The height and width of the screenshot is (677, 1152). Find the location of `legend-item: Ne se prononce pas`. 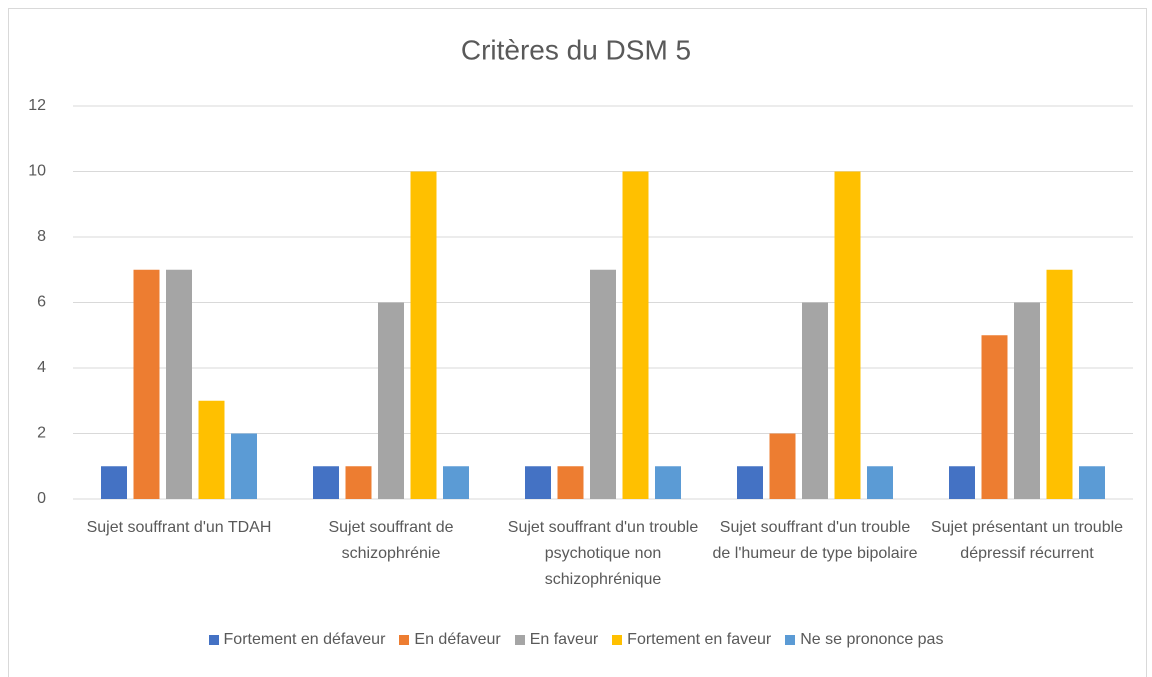

legend-item: Ne se prononce pas is located at coordinates (864, 640).